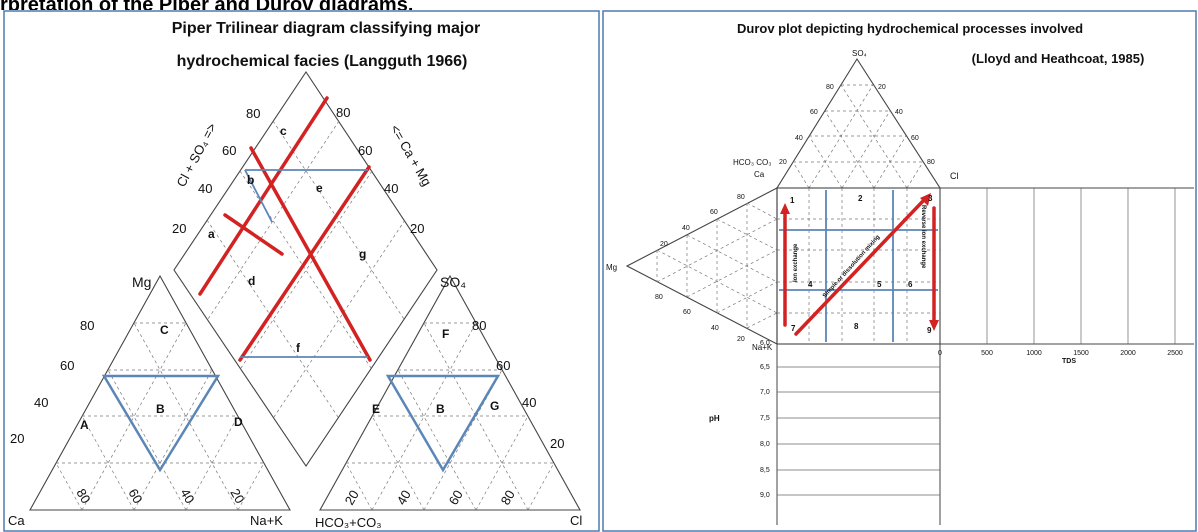  Describe the element at coordinates (860, 198) in the screenshot. I see `durov-cell-2: 2` at that location.